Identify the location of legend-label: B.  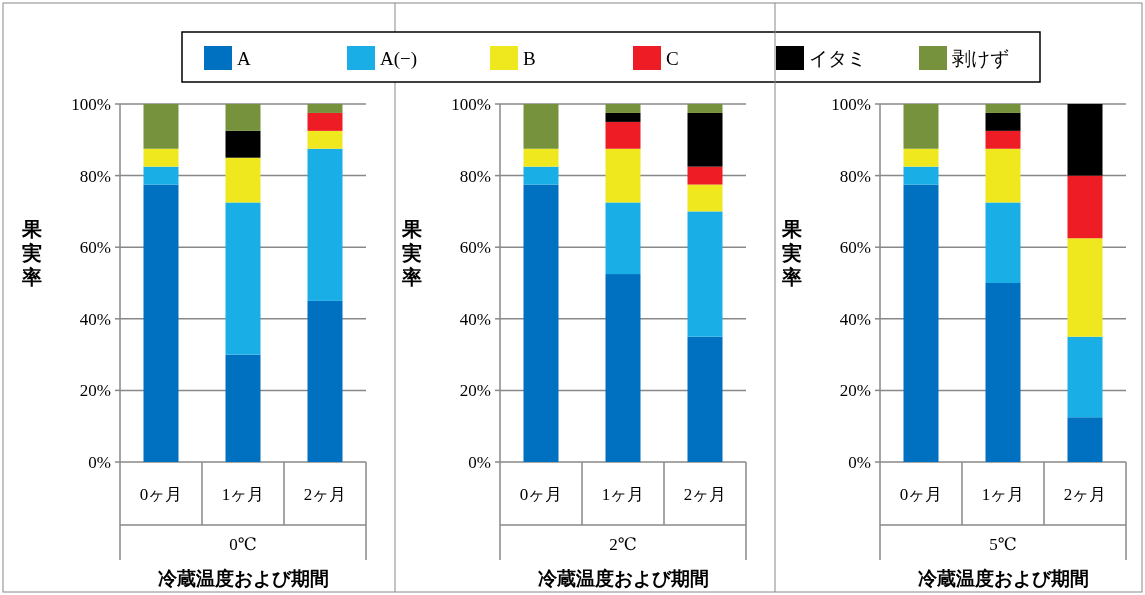
(529, 58).